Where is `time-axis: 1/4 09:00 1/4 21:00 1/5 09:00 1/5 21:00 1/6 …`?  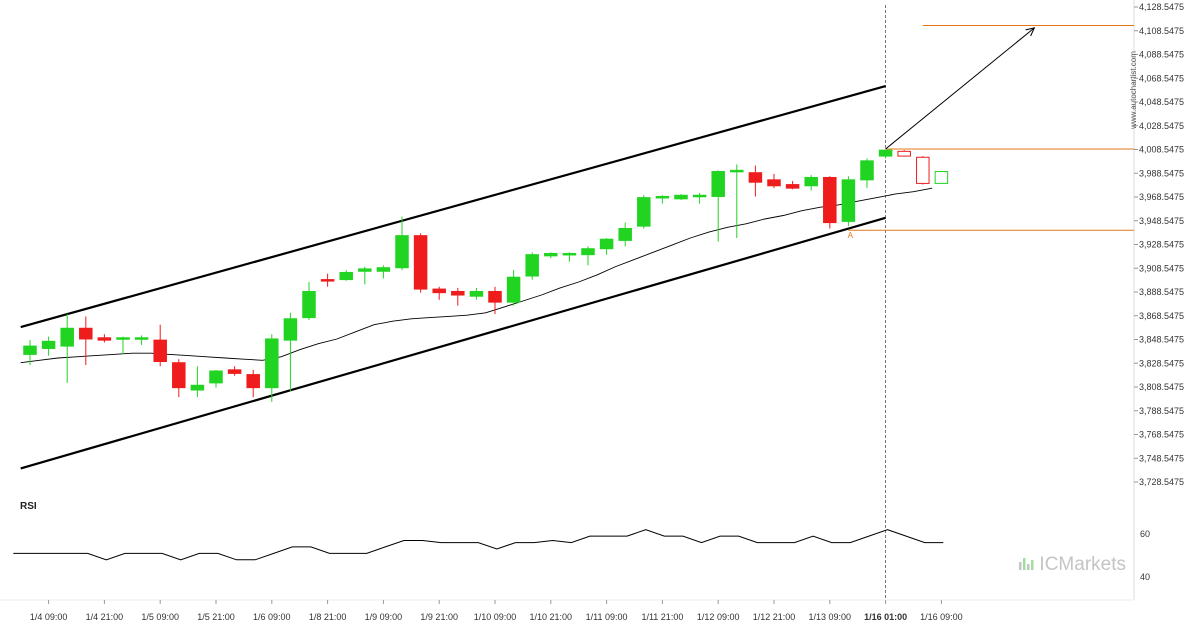 time-axis: 1/4 09:00 1/4 21:00 1/5 09:00 1/5 21:00 1/6 … is located at coordinates (496, 611).